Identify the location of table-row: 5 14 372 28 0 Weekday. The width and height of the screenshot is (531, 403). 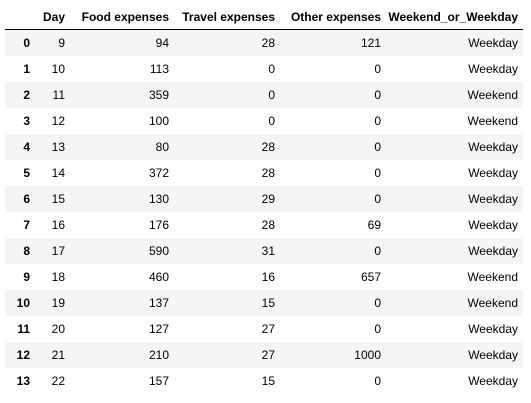
(264, 172).